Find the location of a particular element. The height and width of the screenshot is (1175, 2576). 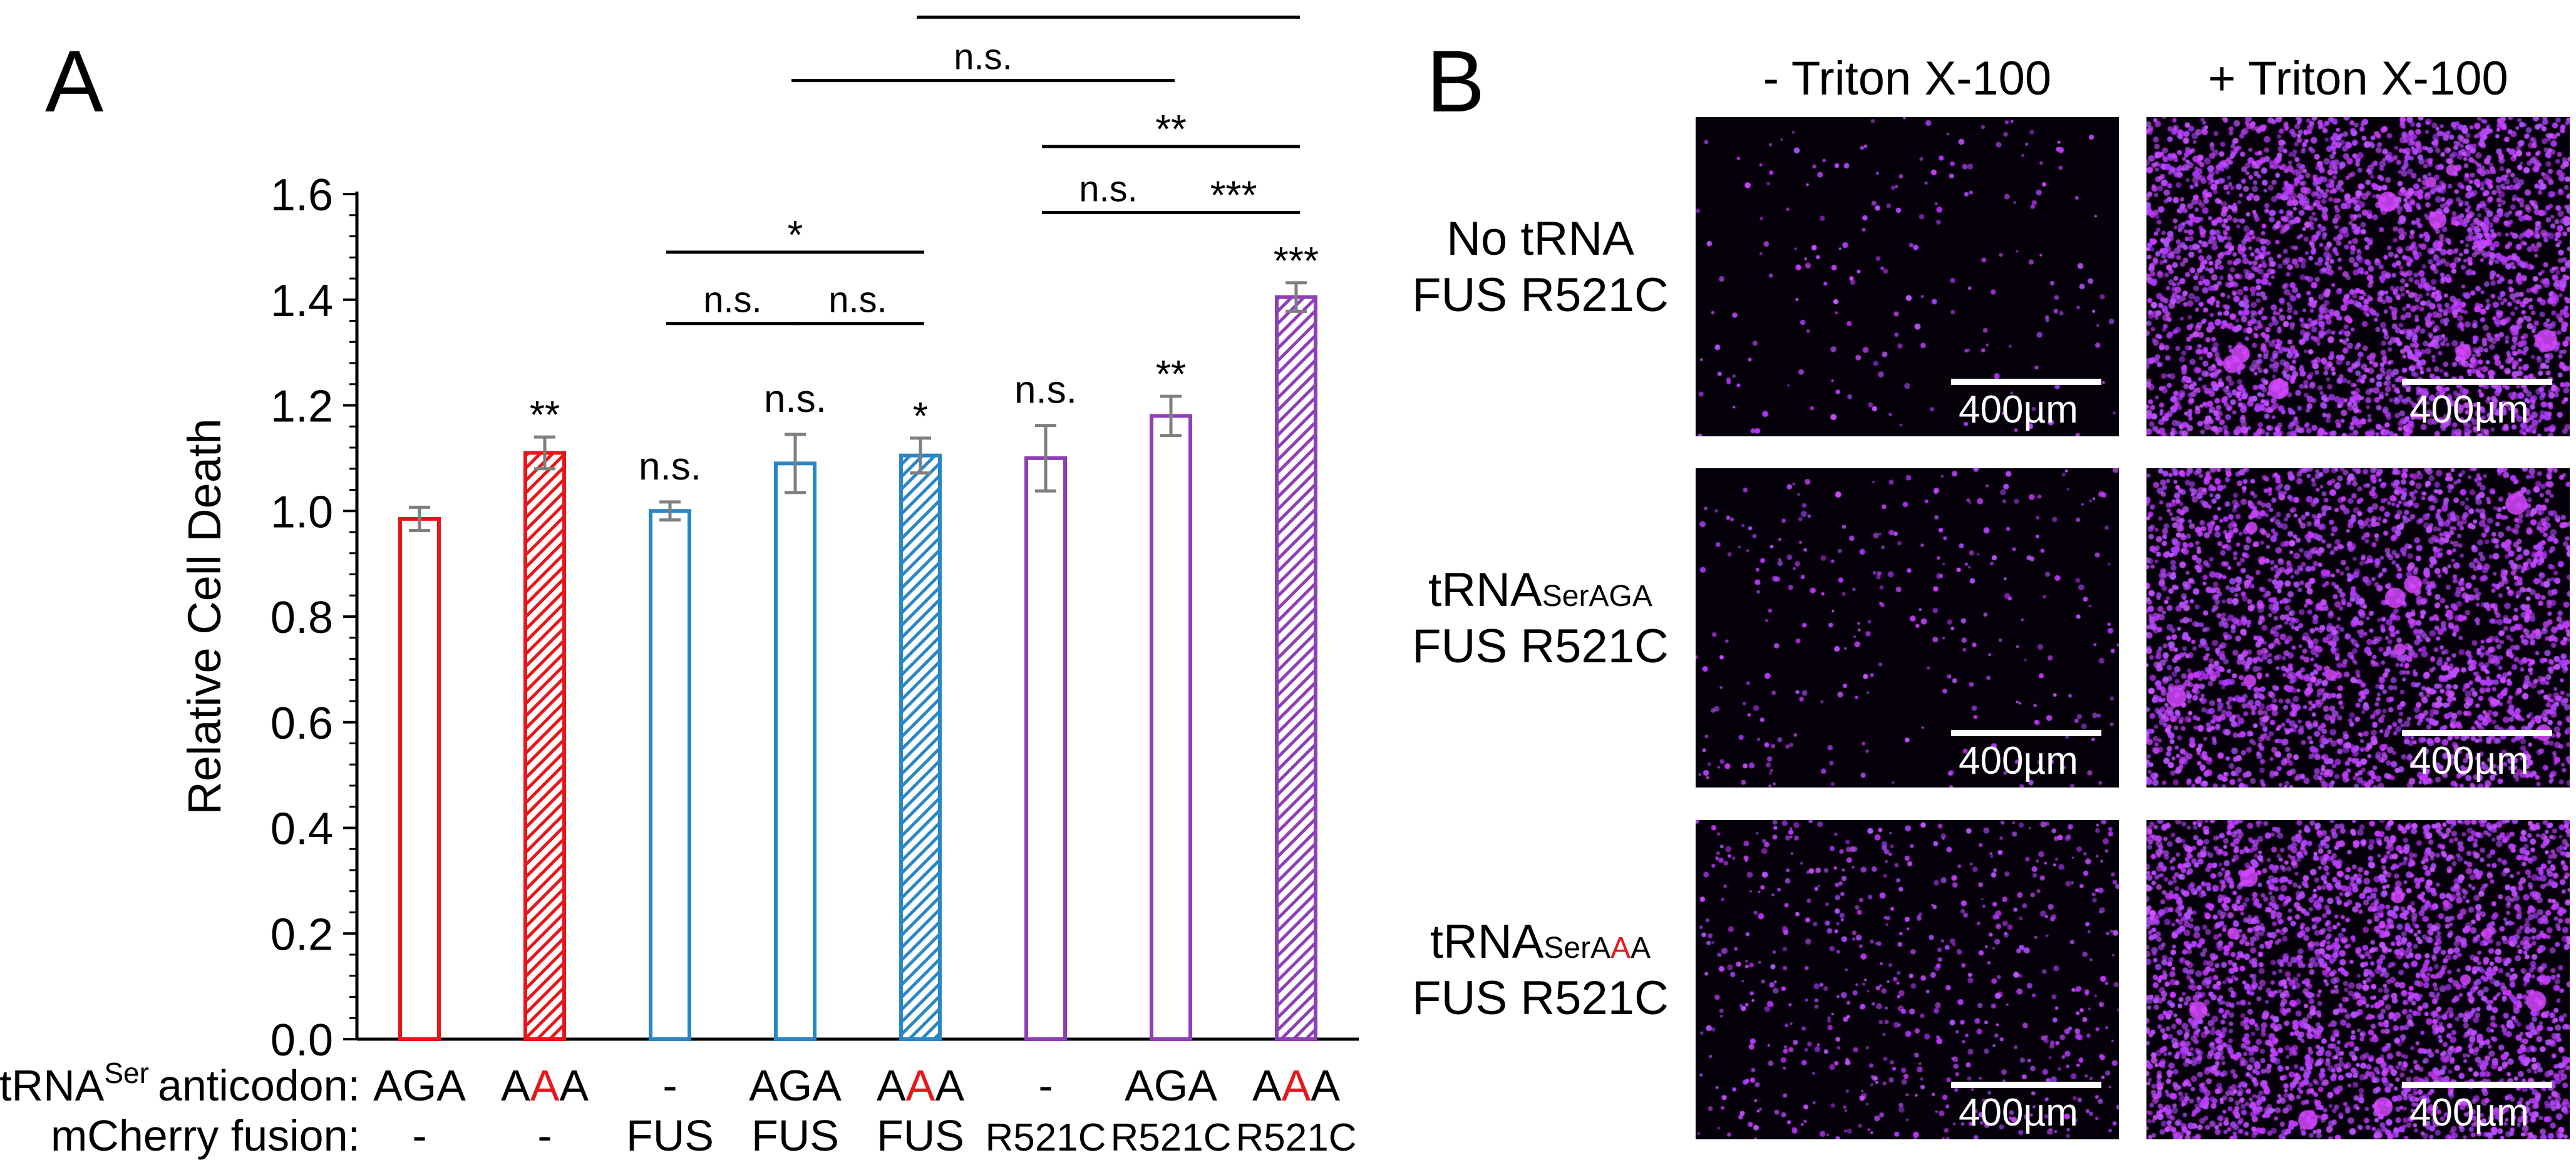

anticodon-letter: G is located at coordinates (1621, 596).